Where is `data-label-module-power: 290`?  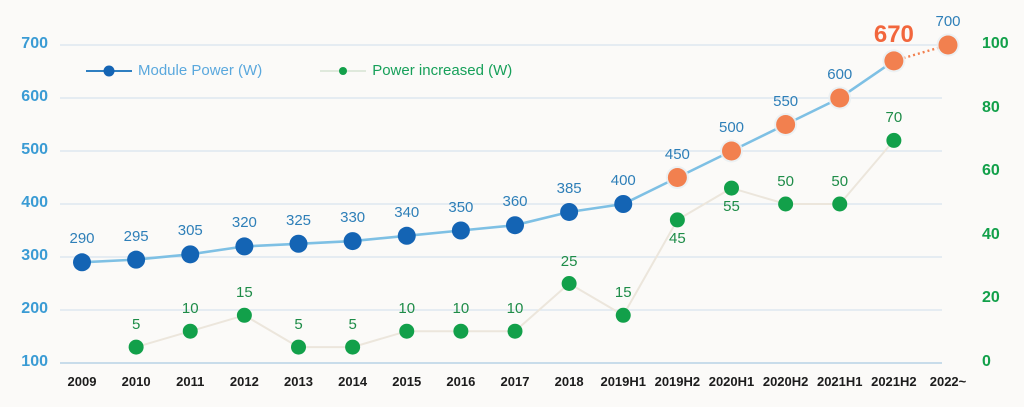
data-label-module-power: 290 is located at coordinates (82, 239).